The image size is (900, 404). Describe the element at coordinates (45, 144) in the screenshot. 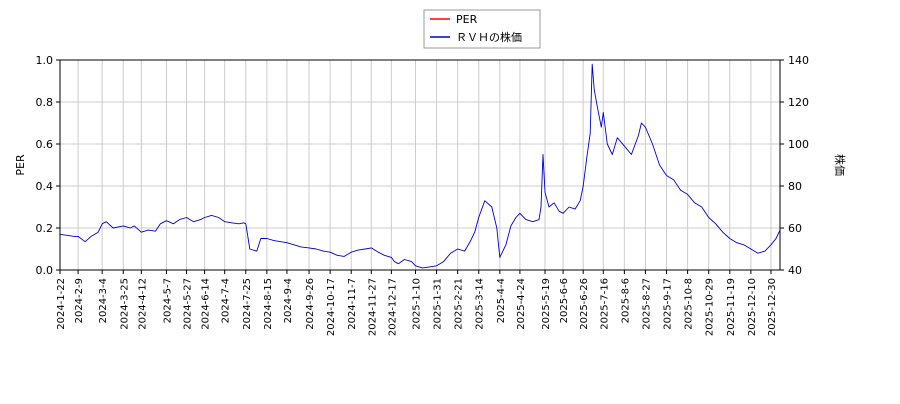

I see `y-left-tick-label: 0.6` at that location.